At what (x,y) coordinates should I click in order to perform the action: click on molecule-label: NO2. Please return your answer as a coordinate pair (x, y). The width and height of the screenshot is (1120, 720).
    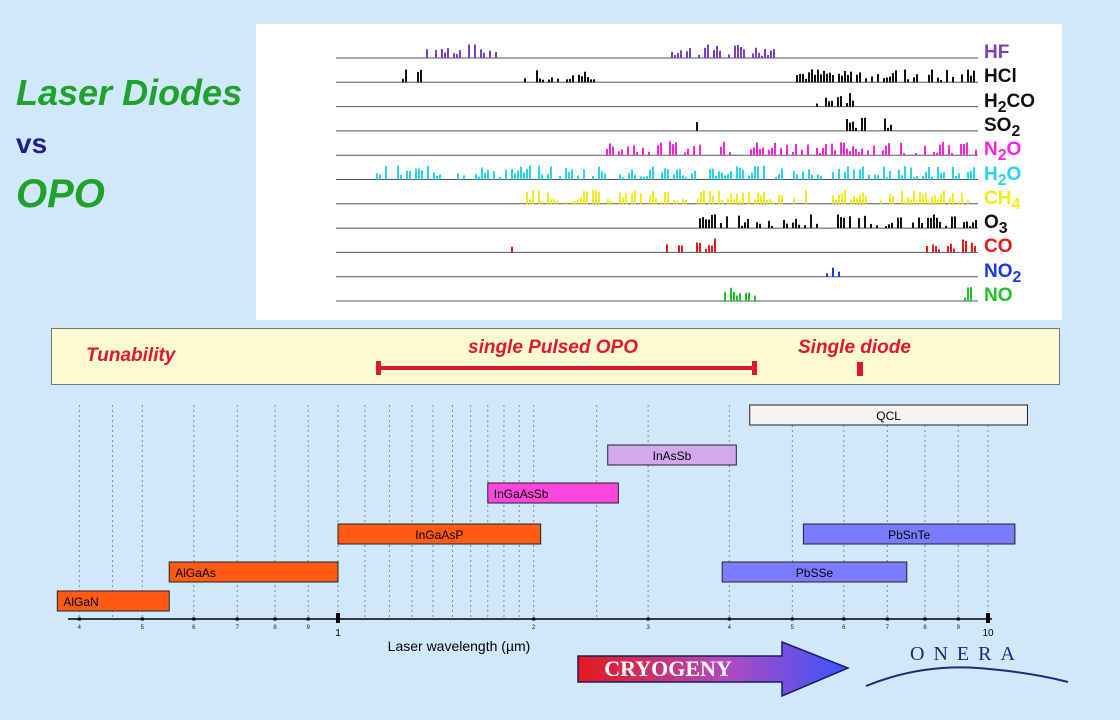
    Looking at the image, I should click on (1003, 273).